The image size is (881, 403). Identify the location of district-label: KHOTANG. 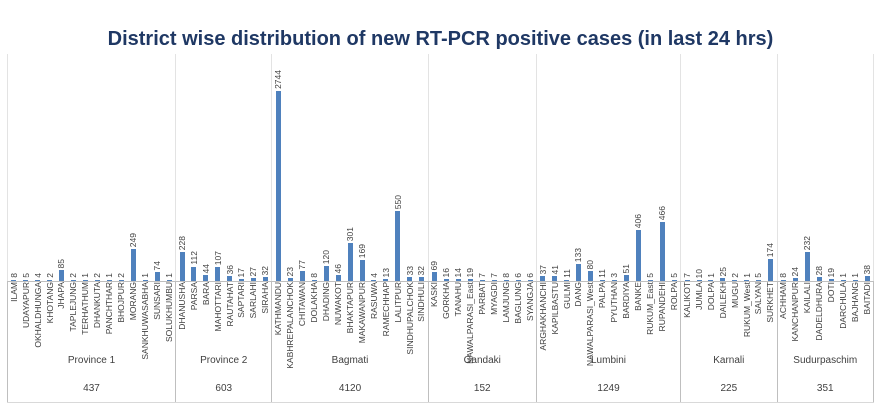
(49, 303).